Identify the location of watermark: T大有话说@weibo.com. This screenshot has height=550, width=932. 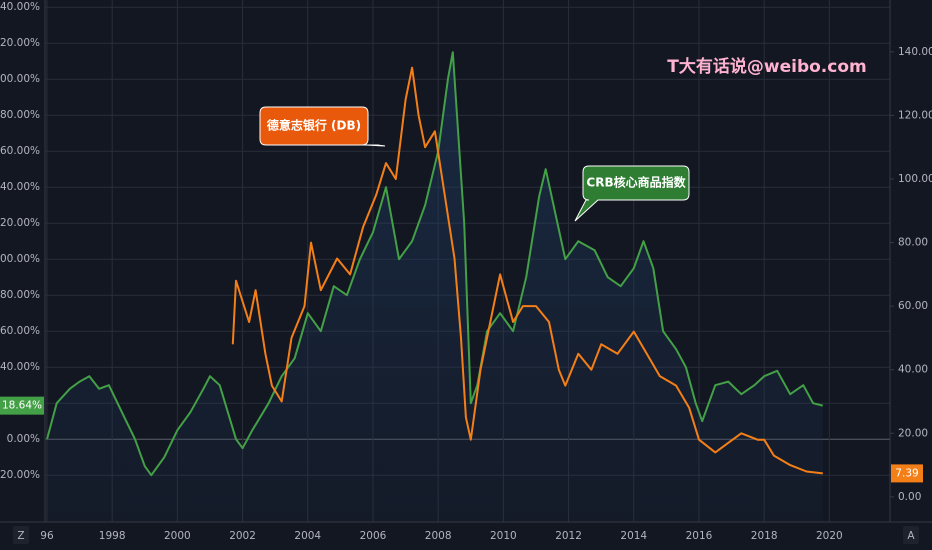
(766, 66).